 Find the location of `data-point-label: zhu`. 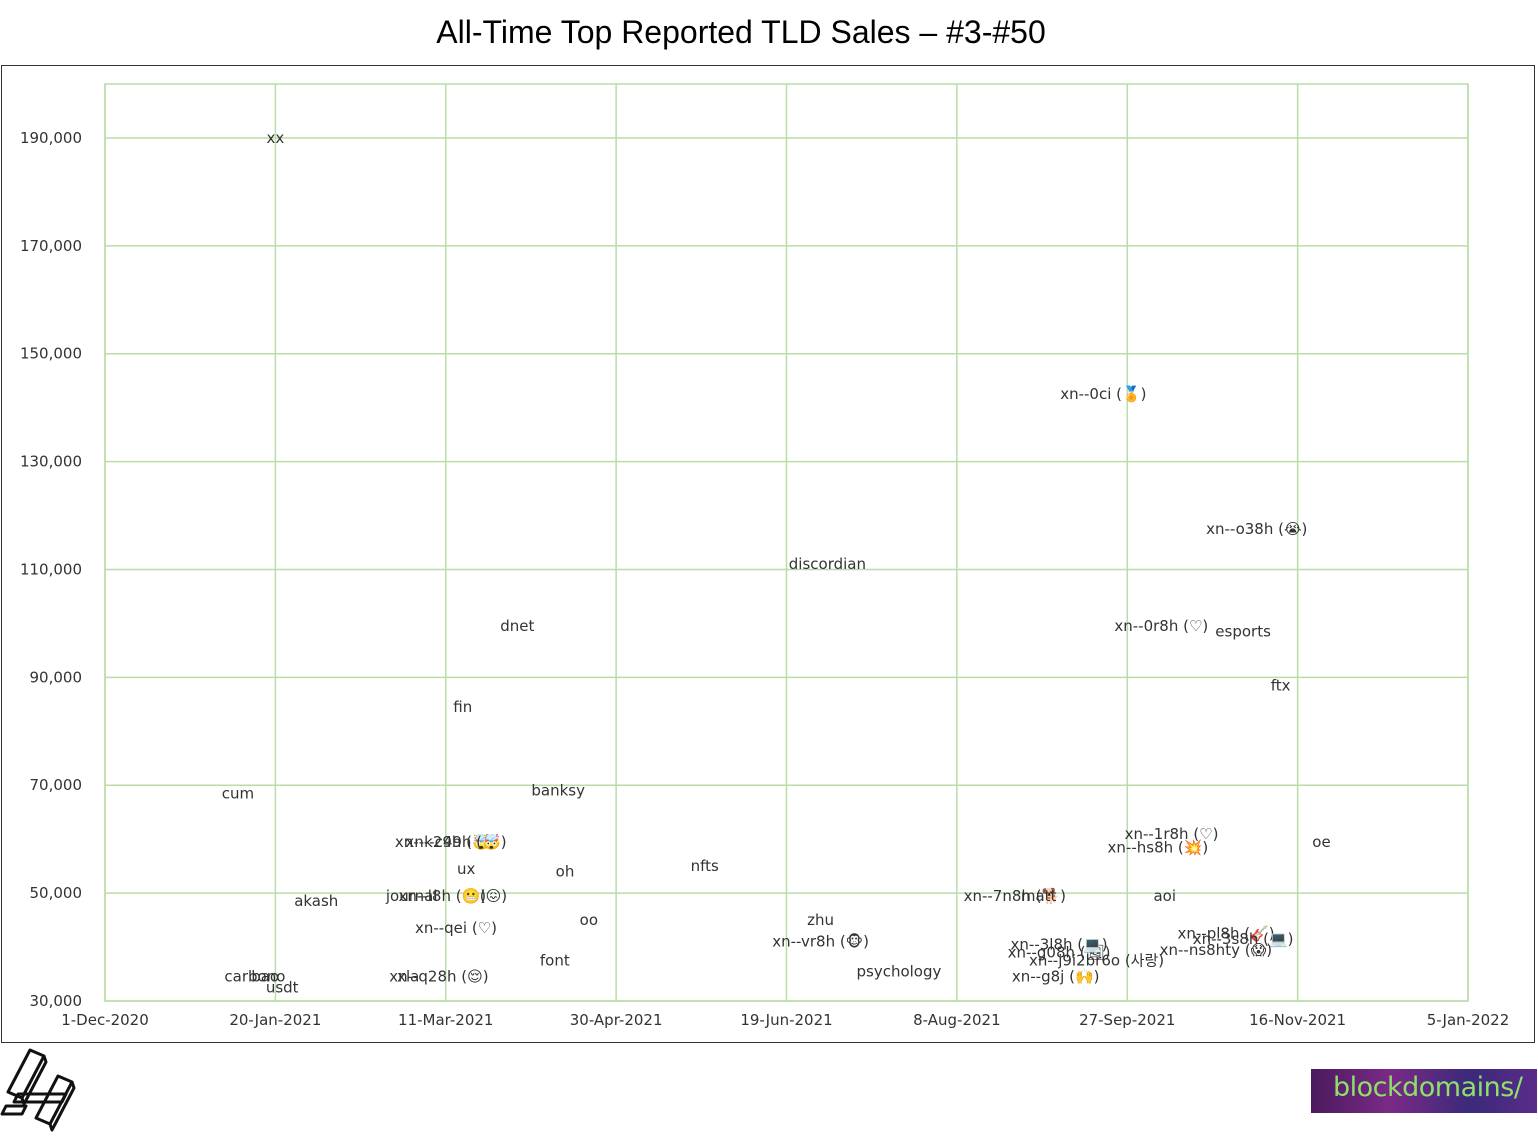

data-point-label: zhu is located at coordinates (820, 920).